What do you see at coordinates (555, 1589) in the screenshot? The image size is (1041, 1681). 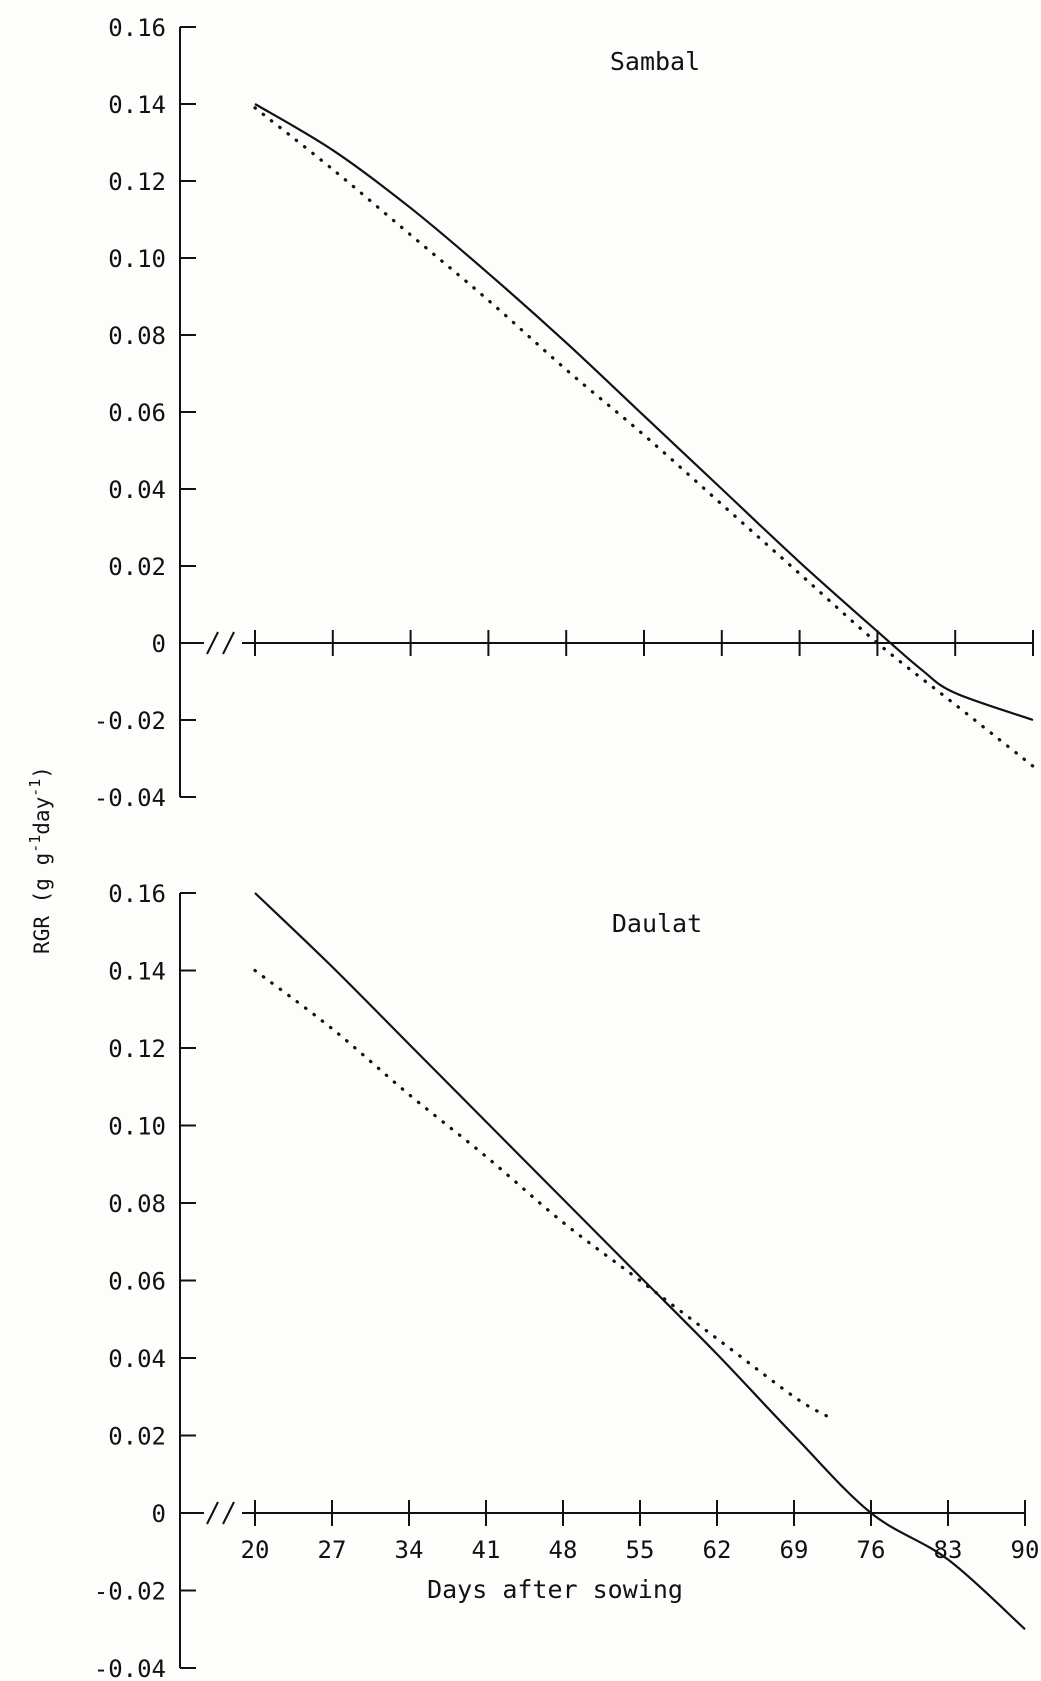 I see `x-axis-label: Days after sowing` at bounding box center [555, 1589].